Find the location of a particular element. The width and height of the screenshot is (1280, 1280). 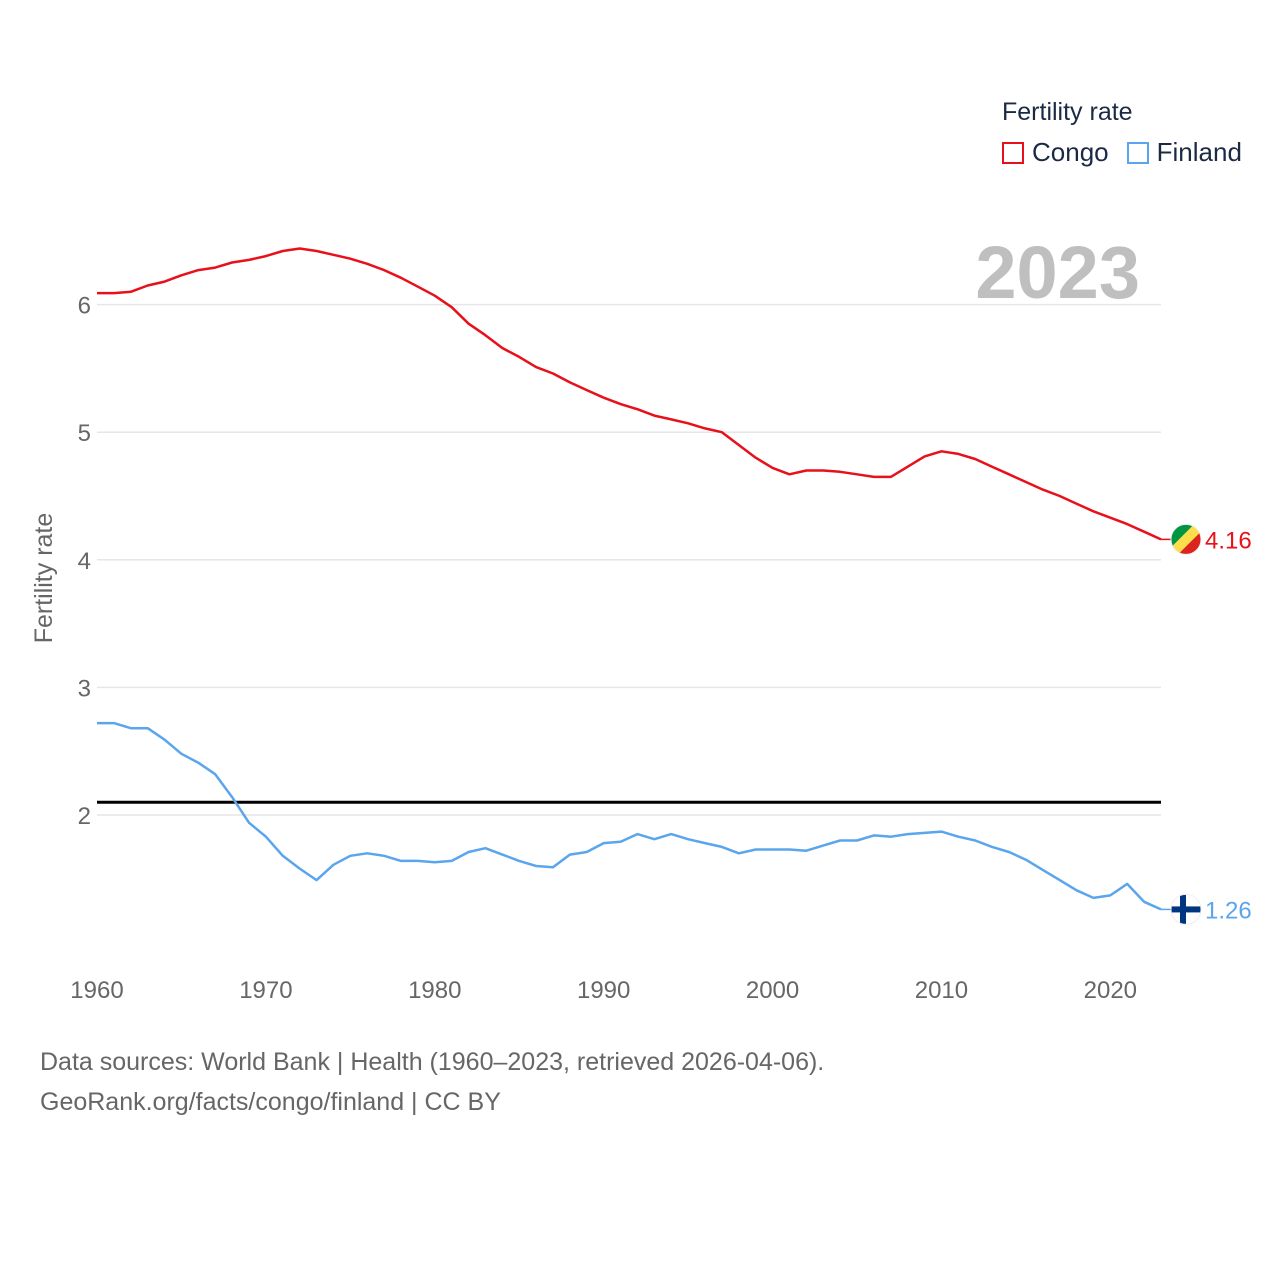

legend-items: Congo Finland is located at coordinates (1131, 152).